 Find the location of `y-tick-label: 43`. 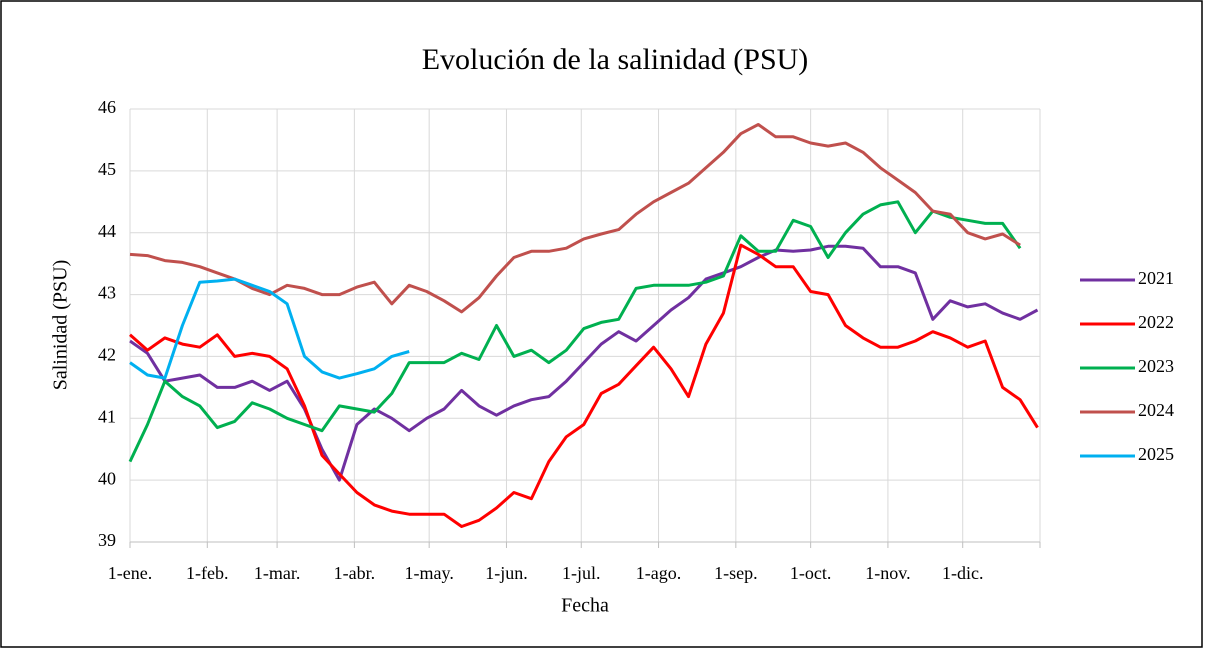

y-tick-label: 43 is located at coordinates (107, 293).